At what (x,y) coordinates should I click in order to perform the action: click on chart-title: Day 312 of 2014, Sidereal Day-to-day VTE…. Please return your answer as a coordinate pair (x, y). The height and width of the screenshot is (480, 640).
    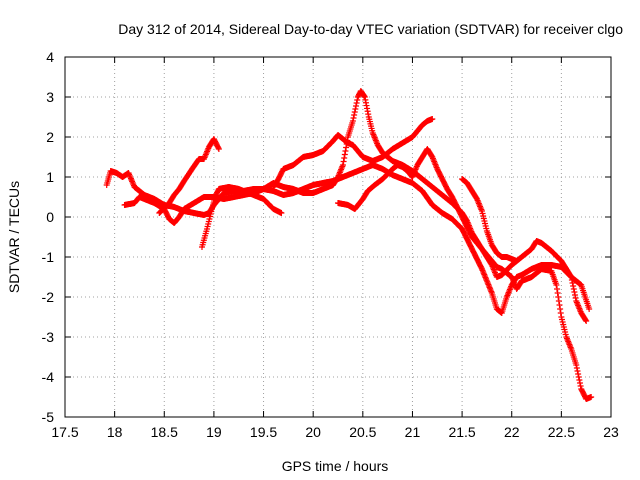
    Looking at the image, I should click on (370, 29).